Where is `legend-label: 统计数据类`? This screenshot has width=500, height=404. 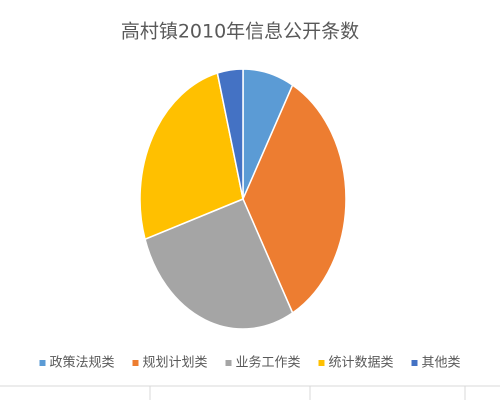
legend-label: 统计数据类 is located at coordinates (361, 363).